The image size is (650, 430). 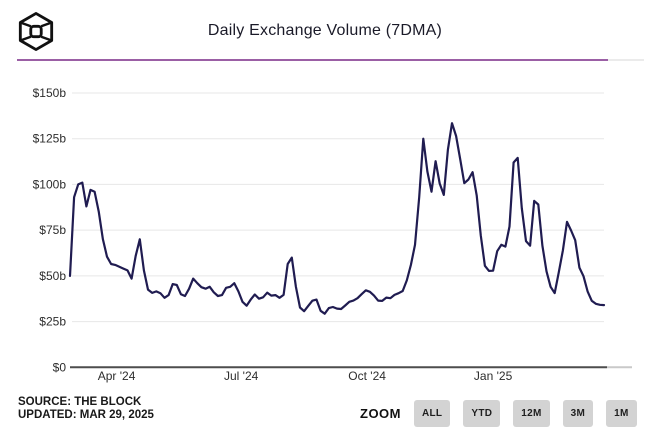 I want to click on y-tick-label: $0, so click(x=60, y=367).